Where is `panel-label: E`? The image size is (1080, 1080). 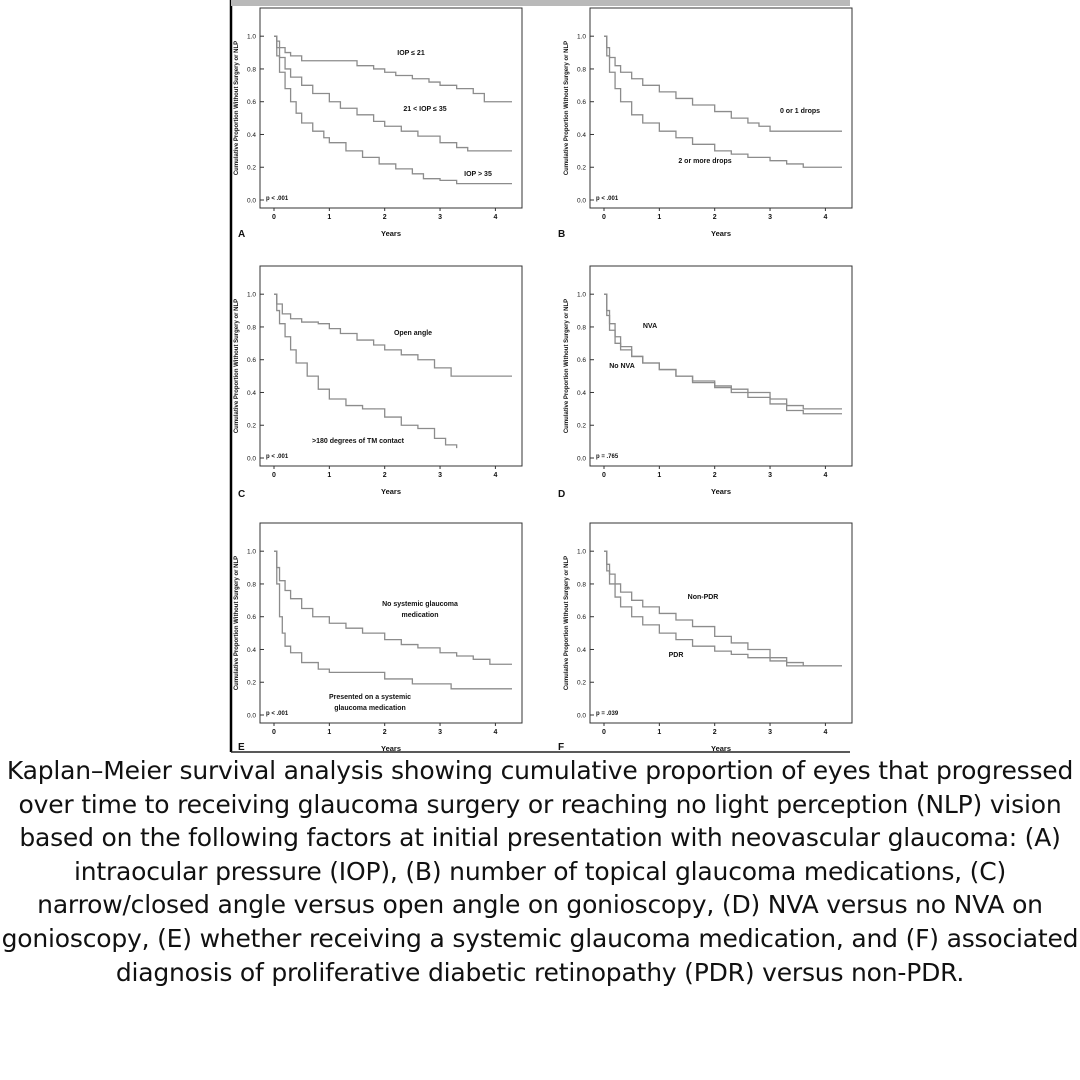
panel-label: E is located at coordinates (241, 747).